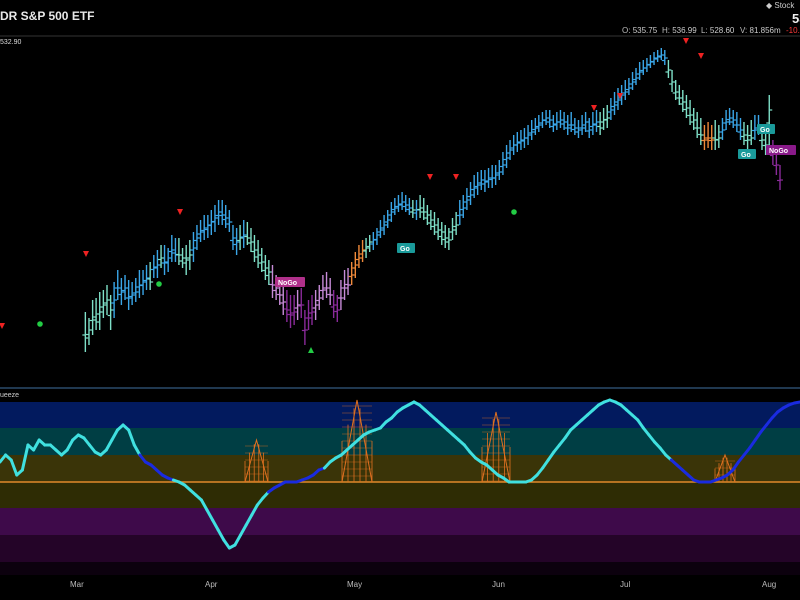  What do you see at coordinates (704, 30) in the screenshot?
I see `ohlc-low-label: L:` at bounding box center [704, 30].